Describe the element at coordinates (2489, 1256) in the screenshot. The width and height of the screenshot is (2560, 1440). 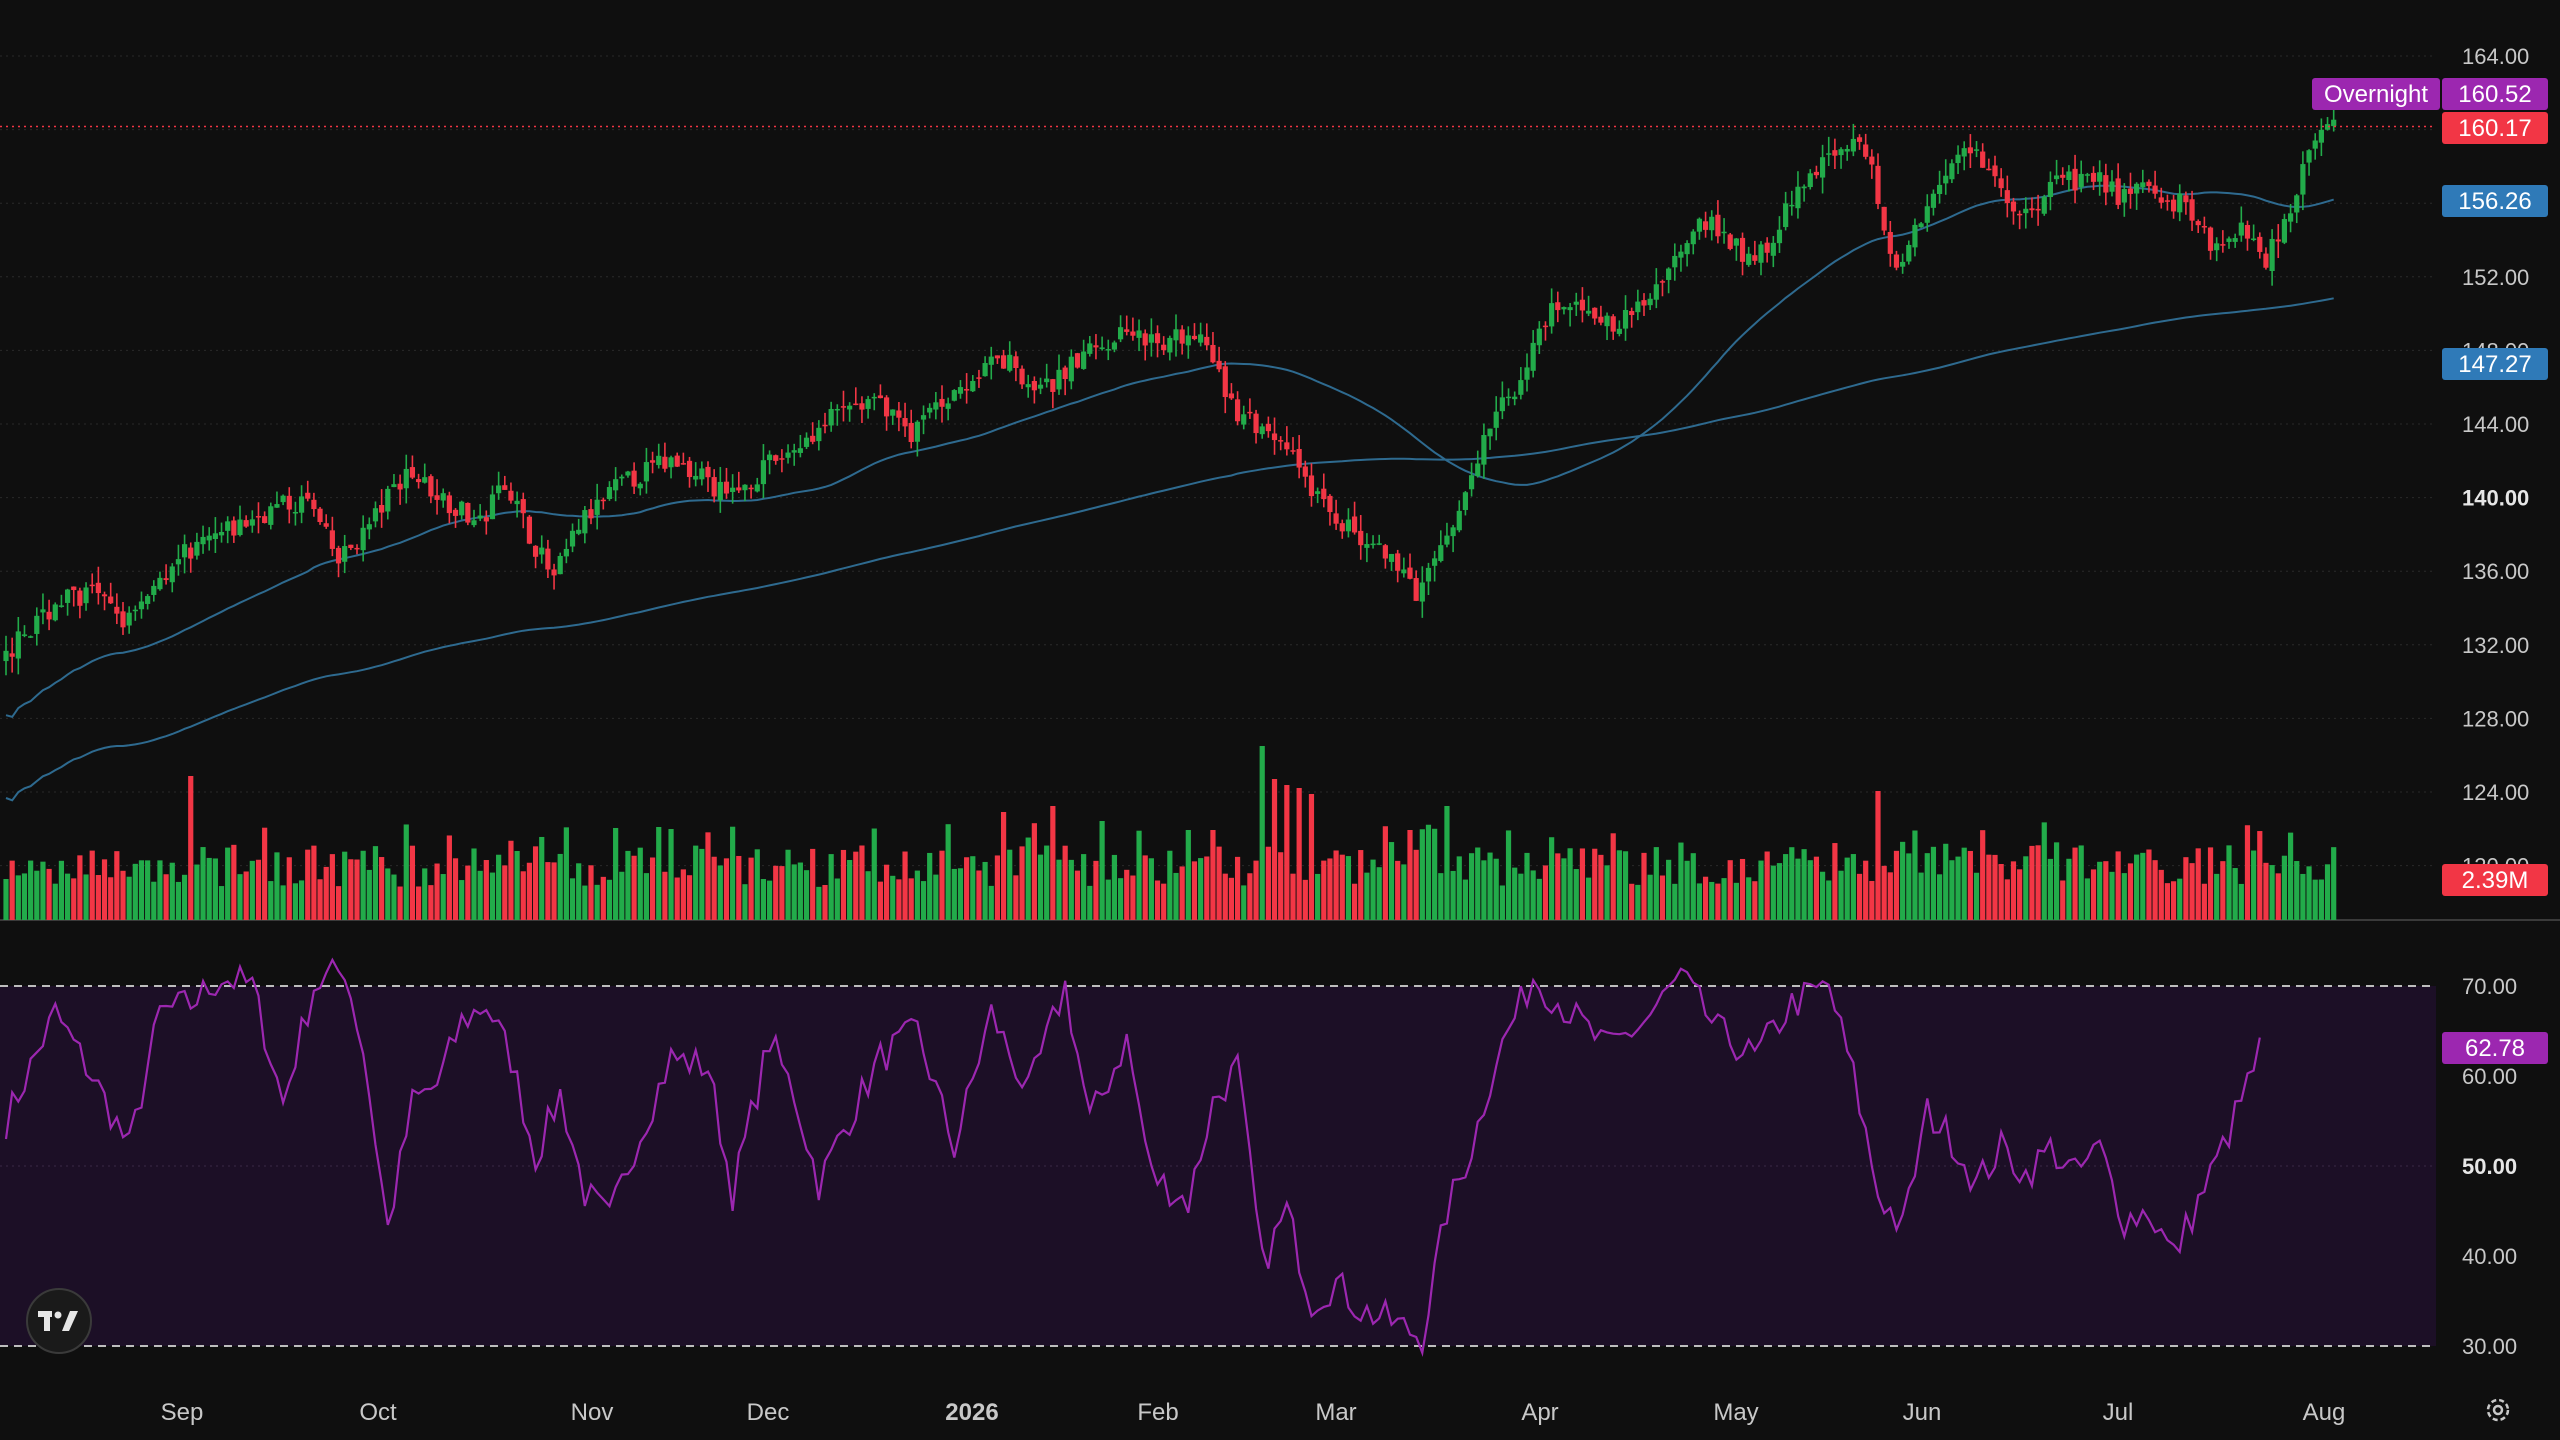
I see `rsi-tick-label: 40.00` at that location.